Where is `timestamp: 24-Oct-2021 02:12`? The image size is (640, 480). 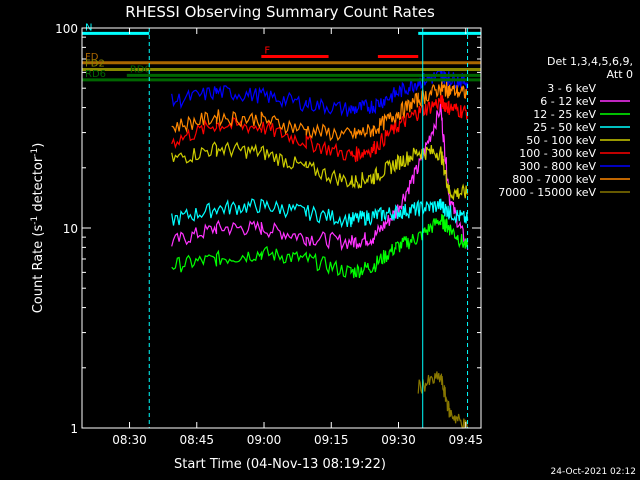
timestamp: 24-Oct-2021 02:12 is located at coordinates (593, 472).